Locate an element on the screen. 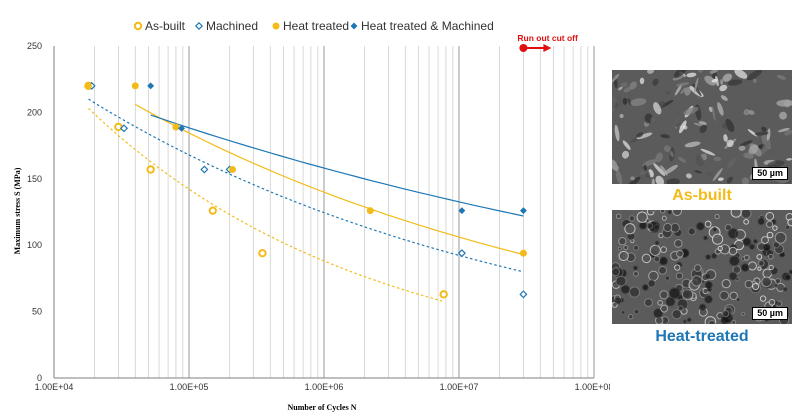 Image resolution: width=800 pixels, height=416 pixels. x-tick-label: 1.00E+04 is located at coordinates (54, 387).